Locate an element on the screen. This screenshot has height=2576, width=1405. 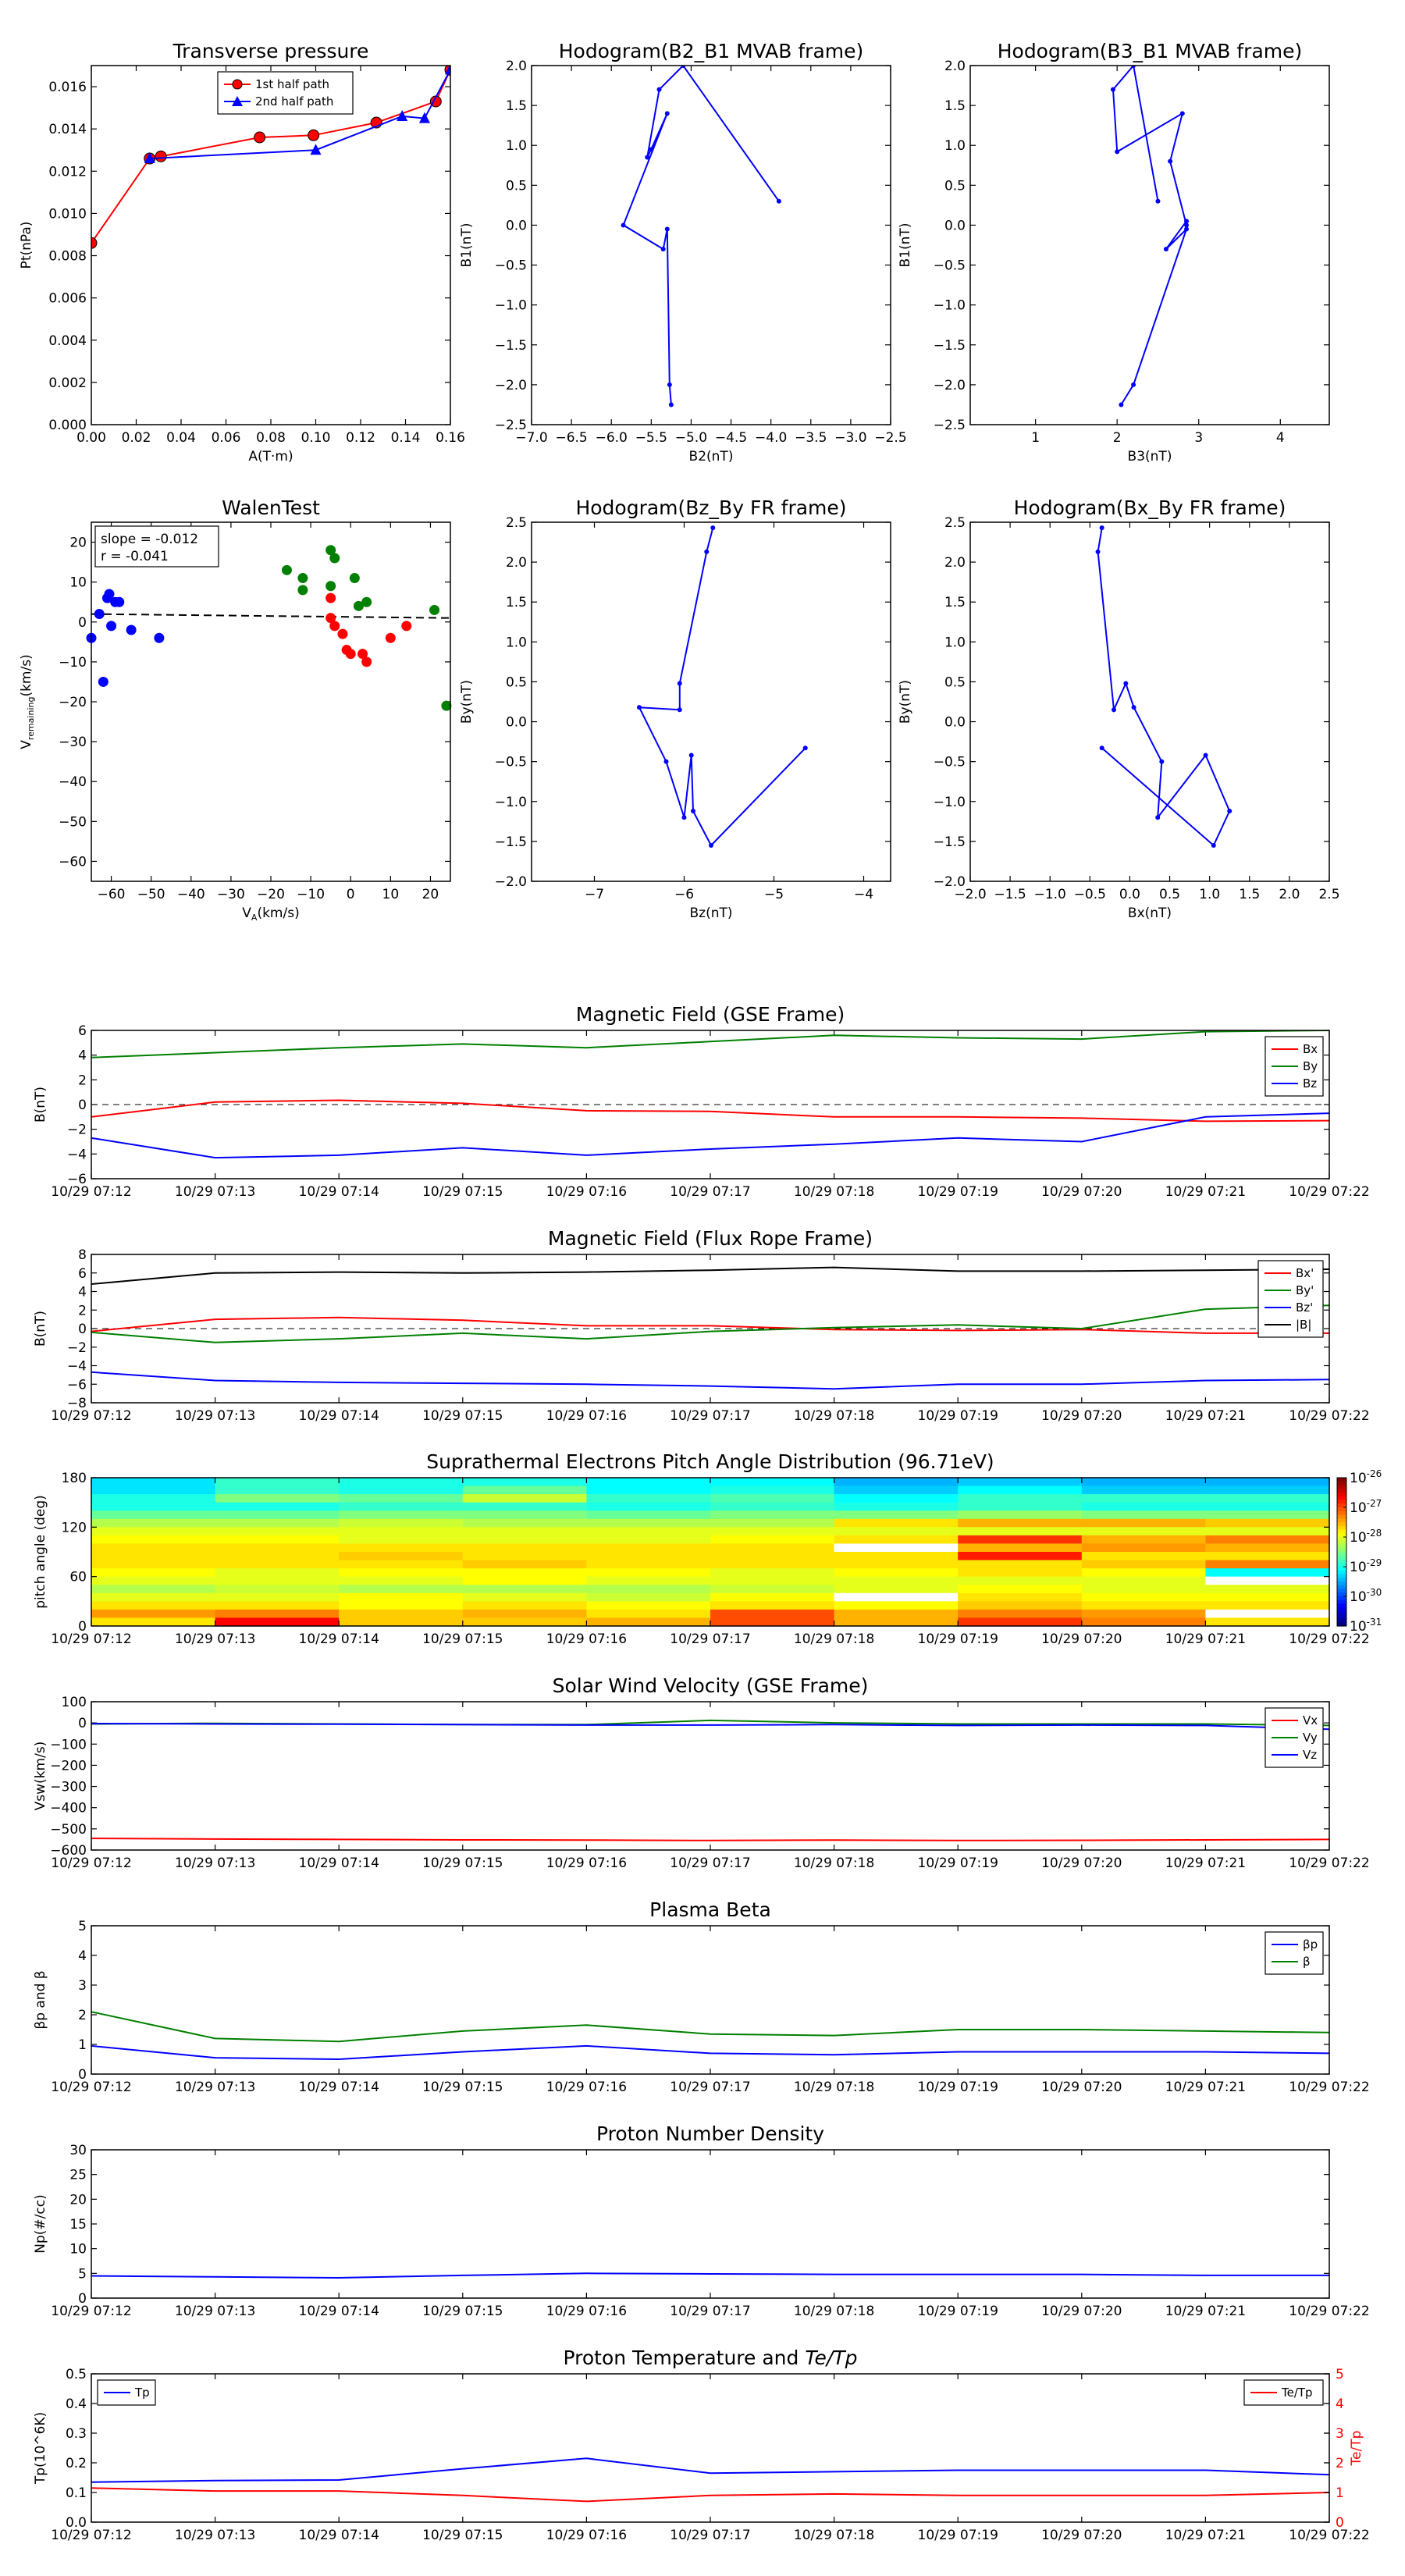
pt-ytick-label: 0.016 is located at coordinates (68, 87).